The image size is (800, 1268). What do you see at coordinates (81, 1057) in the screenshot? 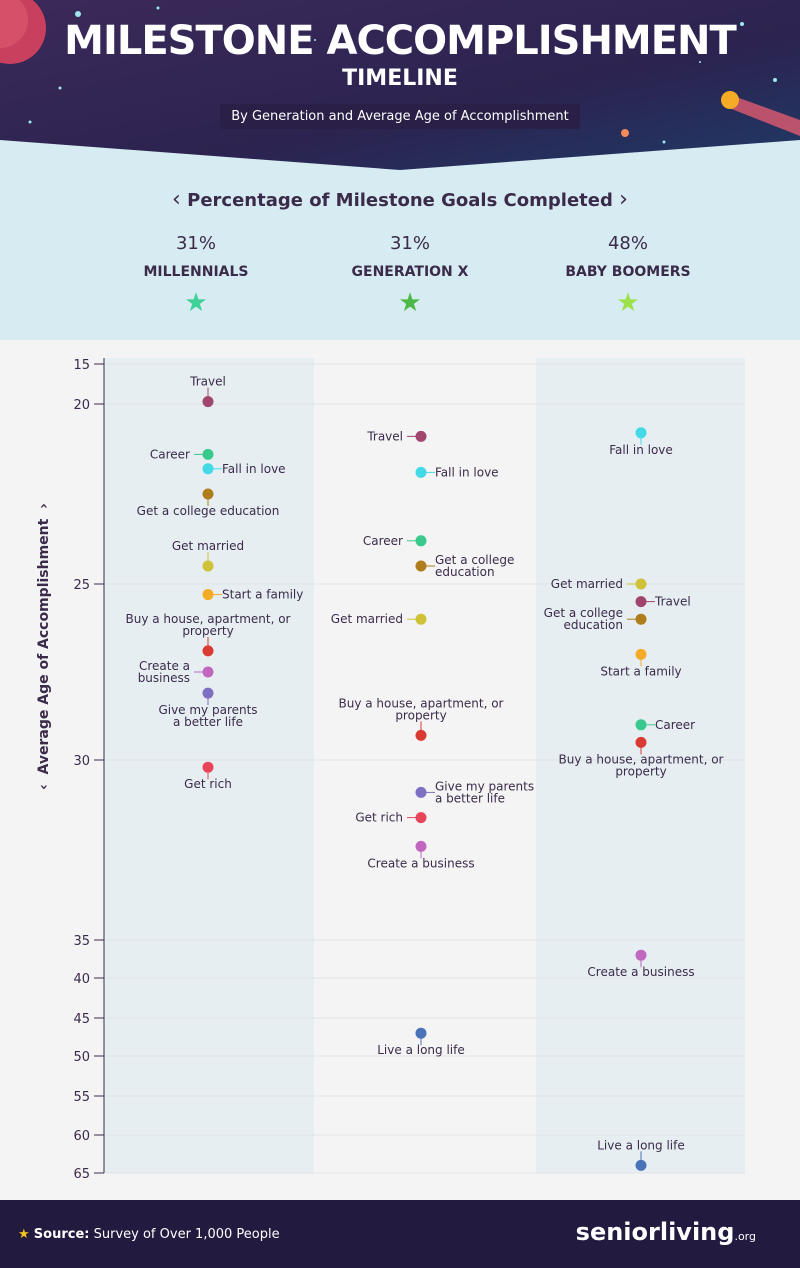
I see `y-tick-label: 50` at bounding box center [81, 1057].